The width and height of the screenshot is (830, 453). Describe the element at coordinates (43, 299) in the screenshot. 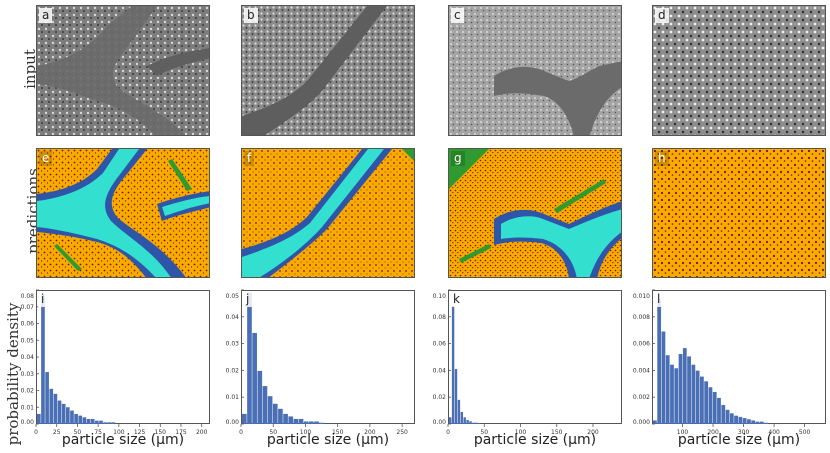

I see `panel-label-i: i` at that location.